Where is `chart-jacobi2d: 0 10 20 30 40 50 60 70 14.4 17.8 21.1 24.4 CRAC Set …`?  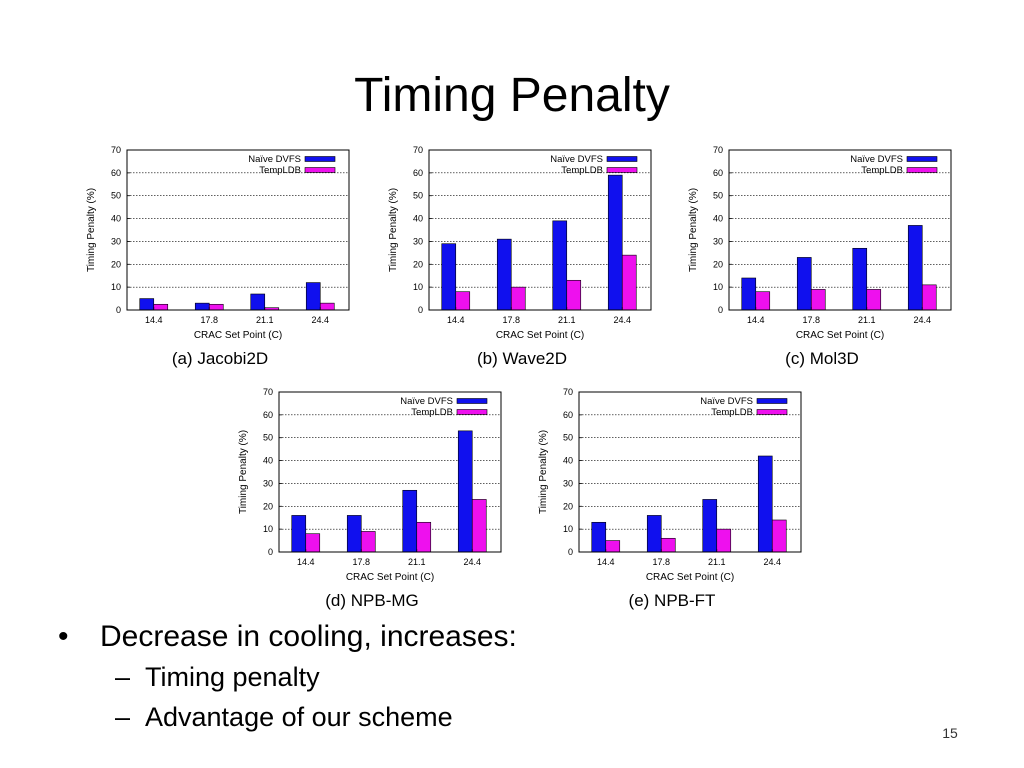
chart-jacobi2d: 0 10 20 30 40 50 60 70 14.4 17.8 21.1 24.4 CRAC Set … is located at coordinates (220, 257).